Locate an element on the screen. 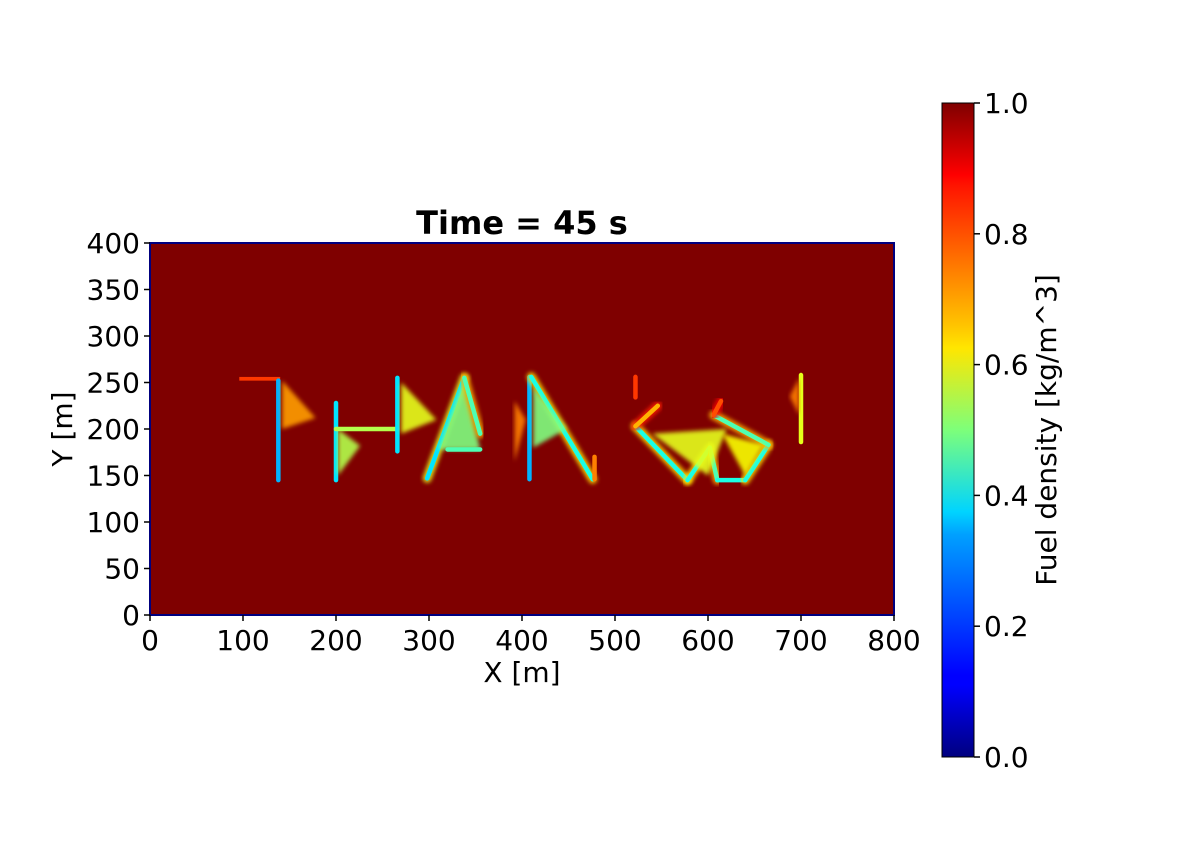 This screenshot has width=1200, height=850. x-tick-label: 200 is located at coordinates (335, 640).